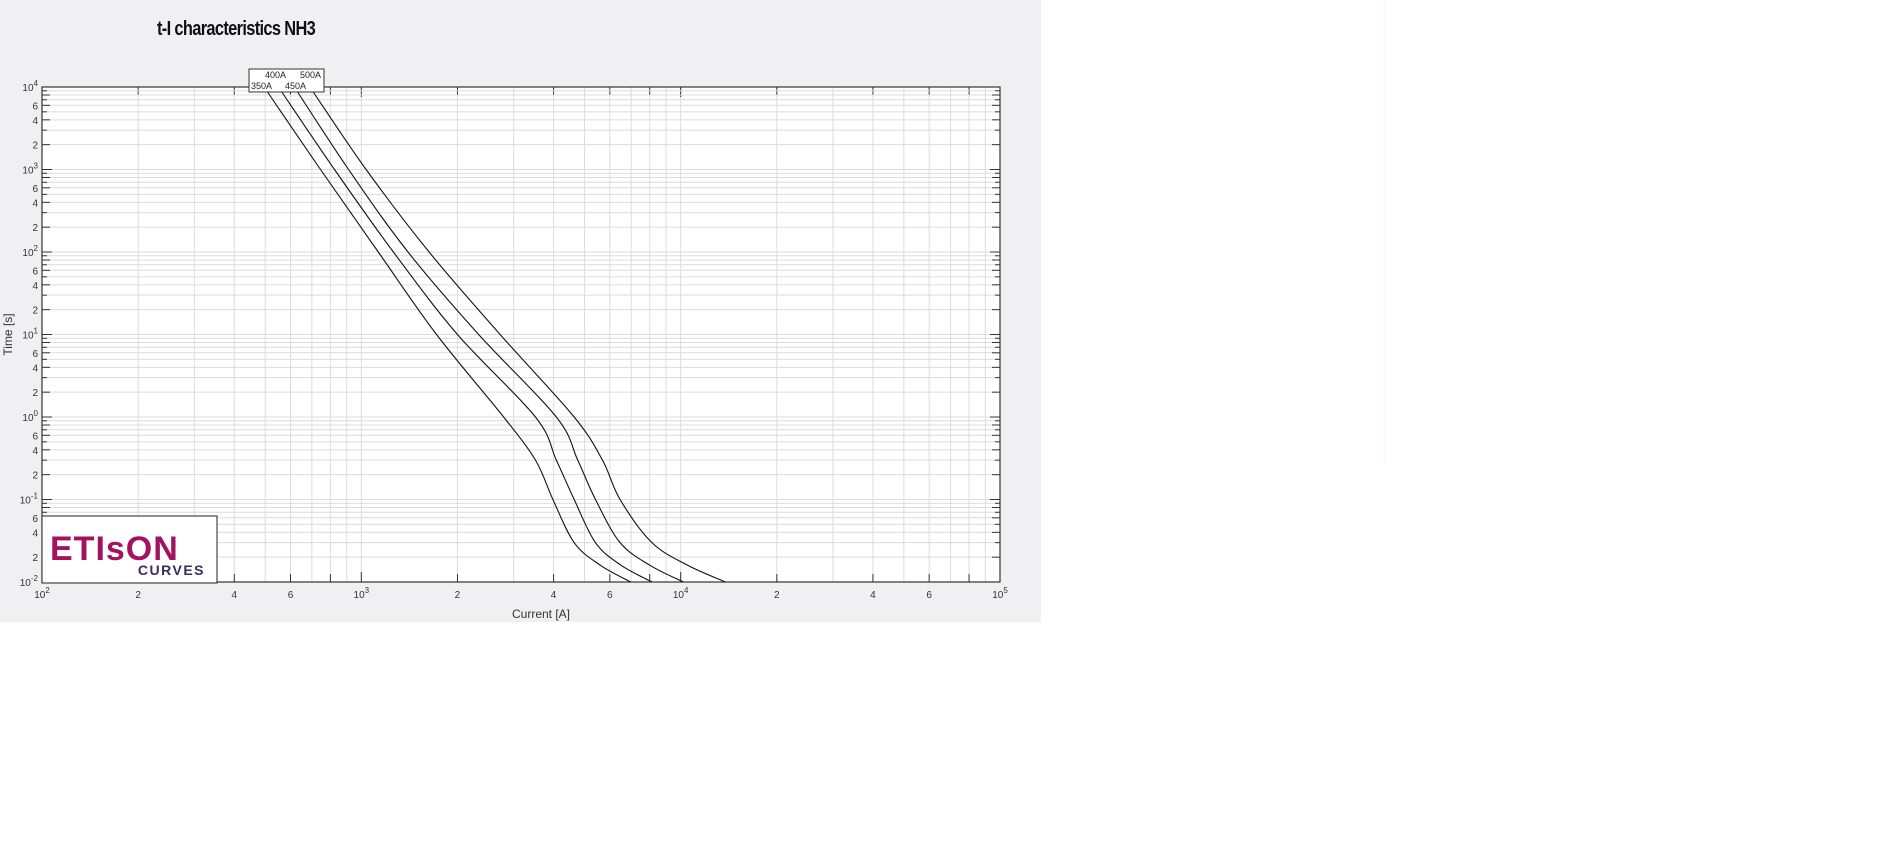 This screenshot has width=1879, height=865. What do you see at coordinates (681, 593) in the screenshot?
I see `x-tick-label: 10⁴` at bounding box center [681, 593].